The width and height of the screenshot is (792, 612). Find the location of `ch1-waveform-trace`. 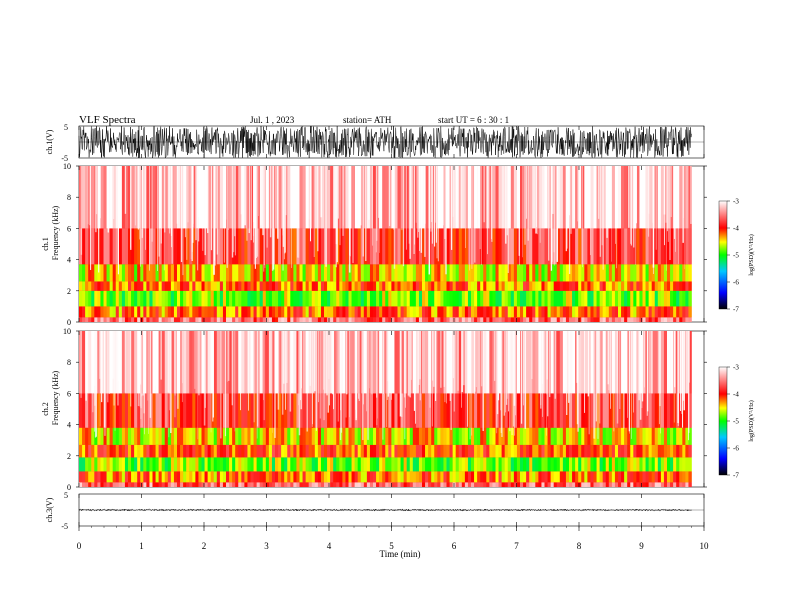

ch1-waveform-trace is located at coordinates (391, 142).